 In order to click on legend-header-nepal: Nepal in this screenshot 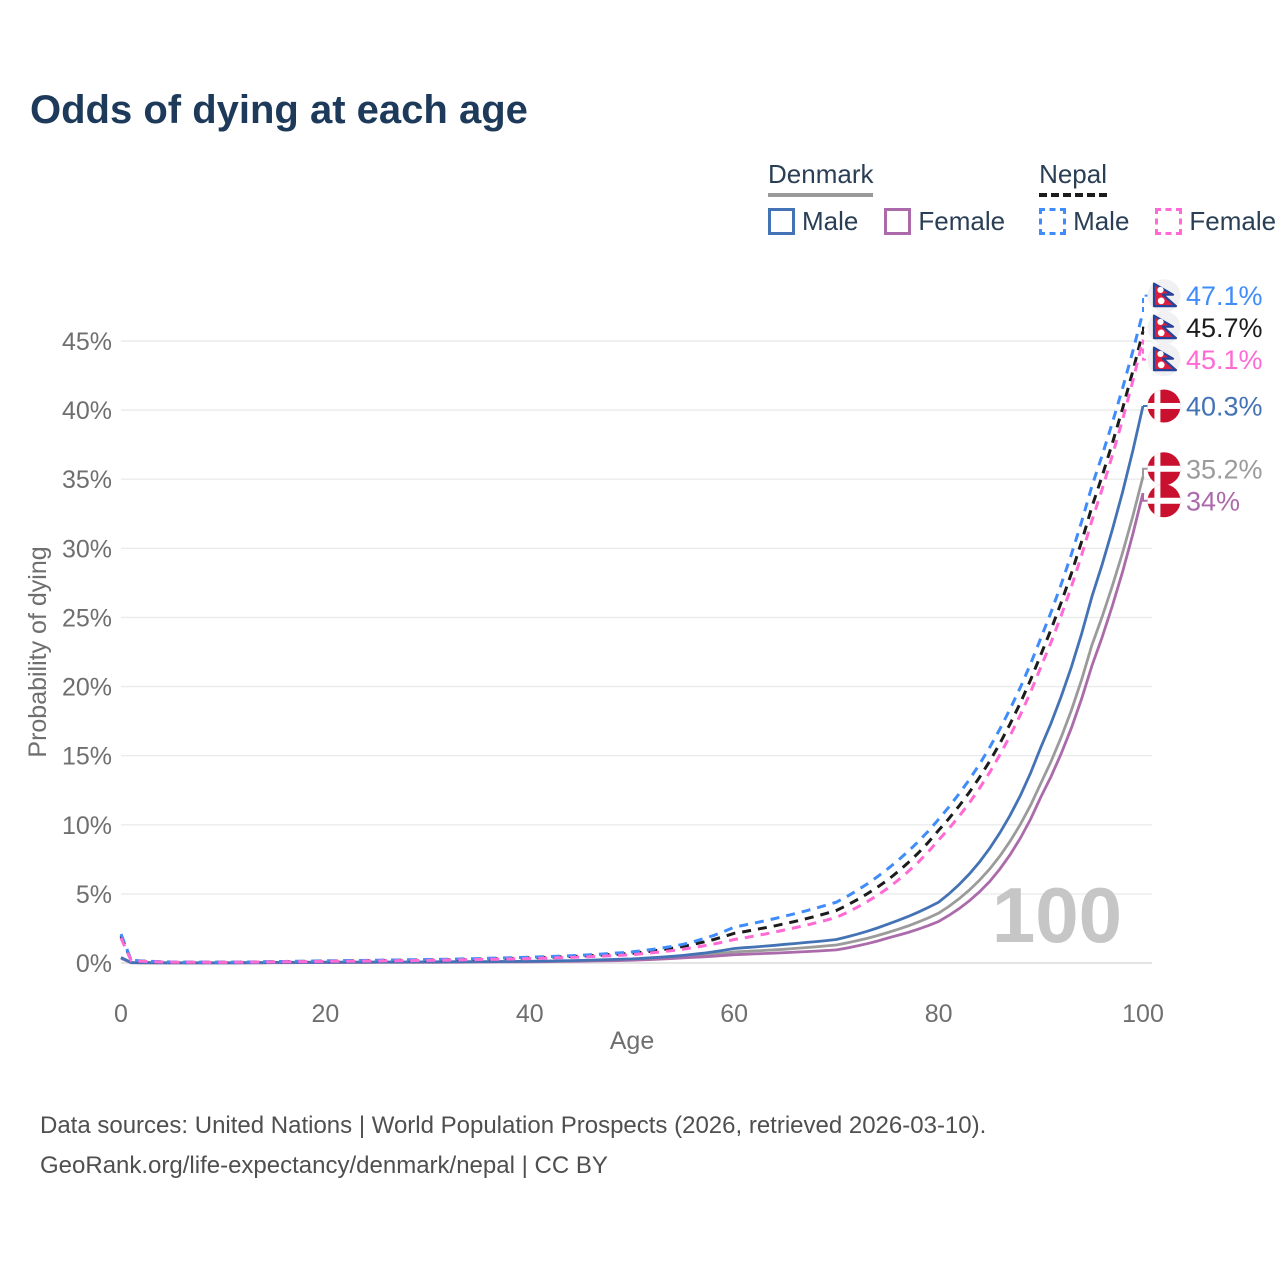, I will do `click(1073, 178)`.